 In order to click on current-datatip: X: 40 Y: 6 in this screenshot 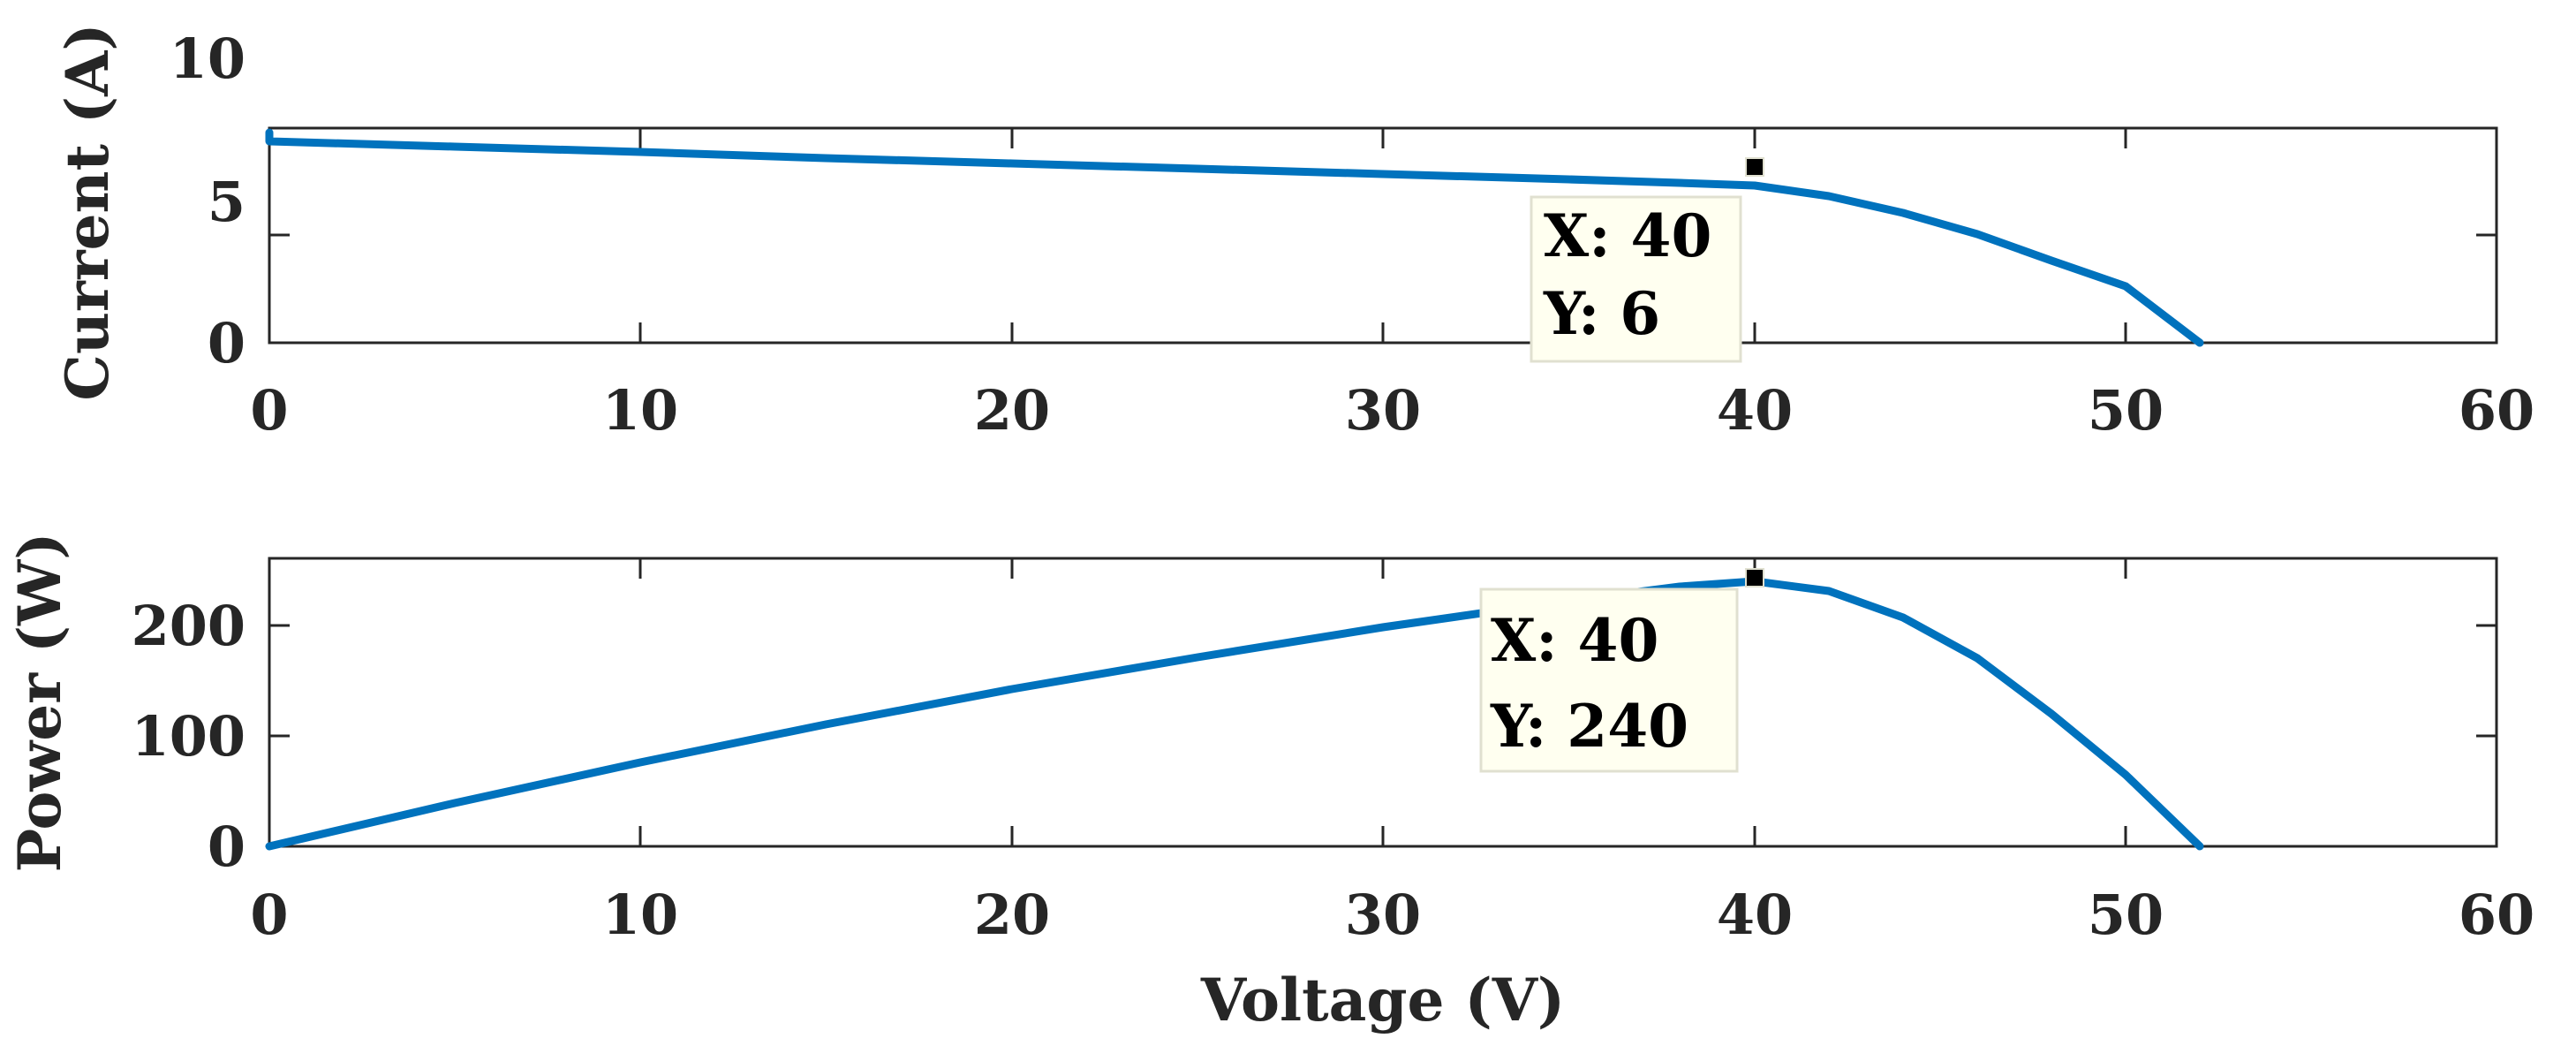, I will do `click(1647, 260)`.